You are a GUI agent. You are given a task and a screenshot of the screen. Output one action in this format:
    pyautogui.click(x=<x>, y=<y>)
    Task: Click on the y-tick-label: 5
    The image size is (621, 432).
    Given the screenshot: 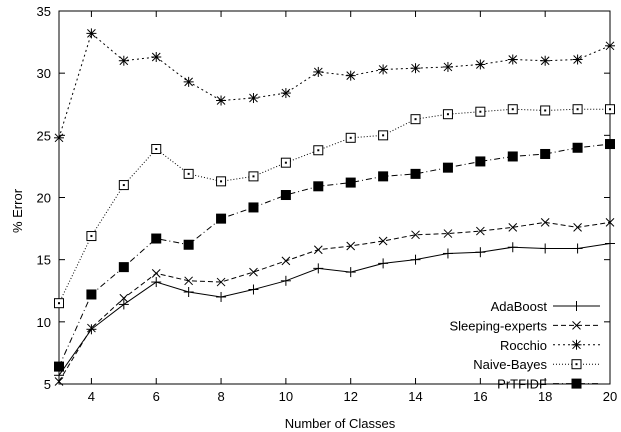 What is the action you would take?
    pyautogui.click(x=47, y=384)
    